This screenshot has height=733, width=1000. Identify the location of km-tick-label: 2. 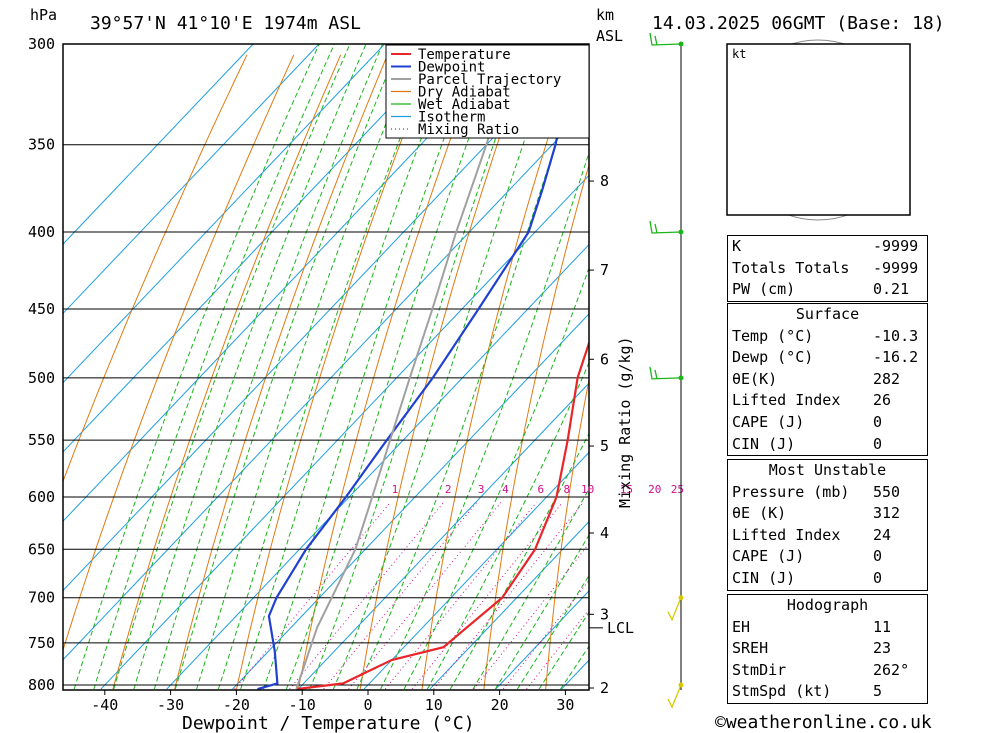
(604, 688).